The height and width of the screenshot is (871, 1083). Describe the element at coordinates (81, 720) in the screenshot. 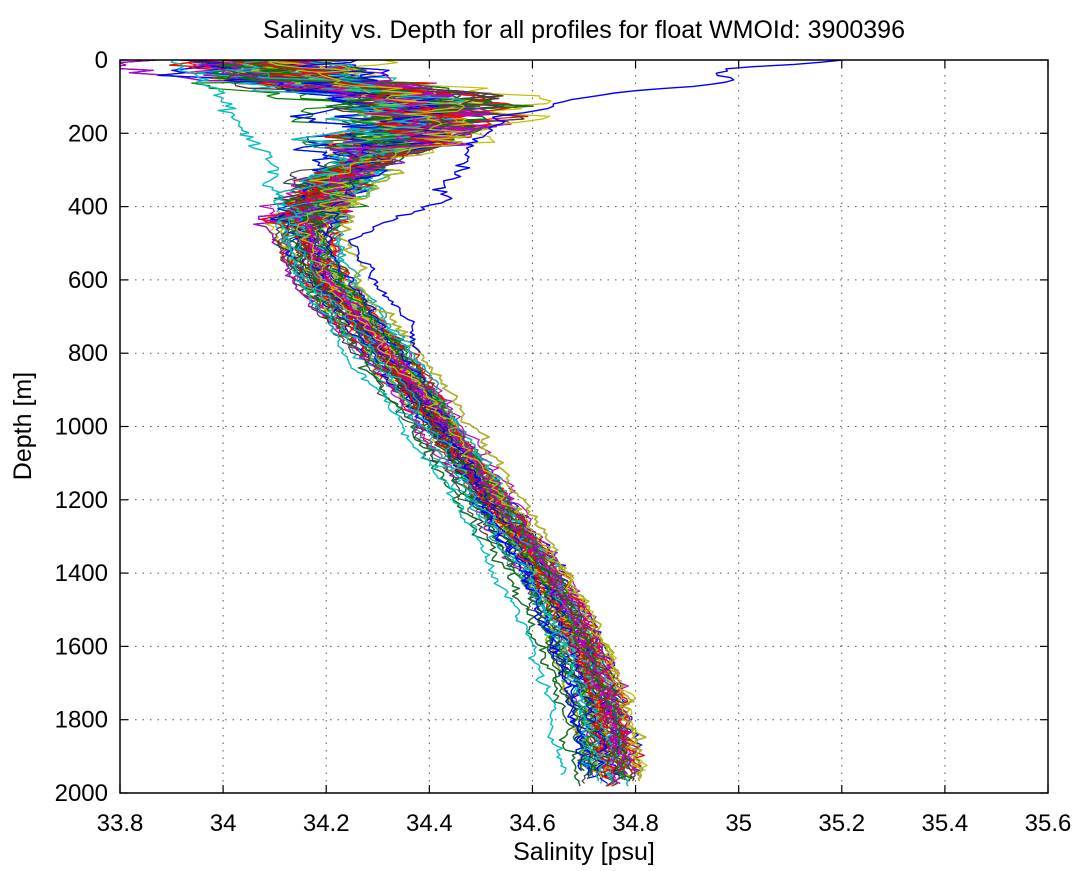

I see `y-tick-label: 1800` at that location.